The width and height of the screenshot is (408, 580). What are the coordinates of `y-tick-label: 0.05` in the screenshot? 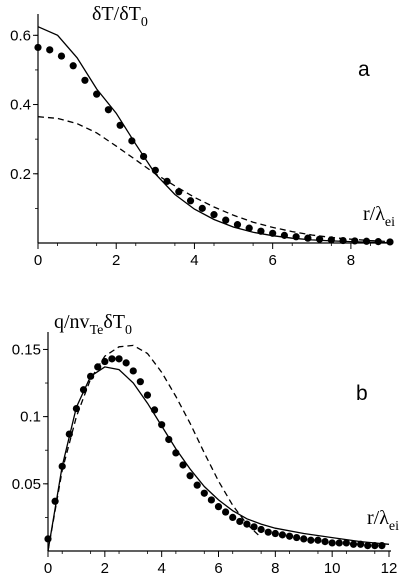 It's located at (26, 484).